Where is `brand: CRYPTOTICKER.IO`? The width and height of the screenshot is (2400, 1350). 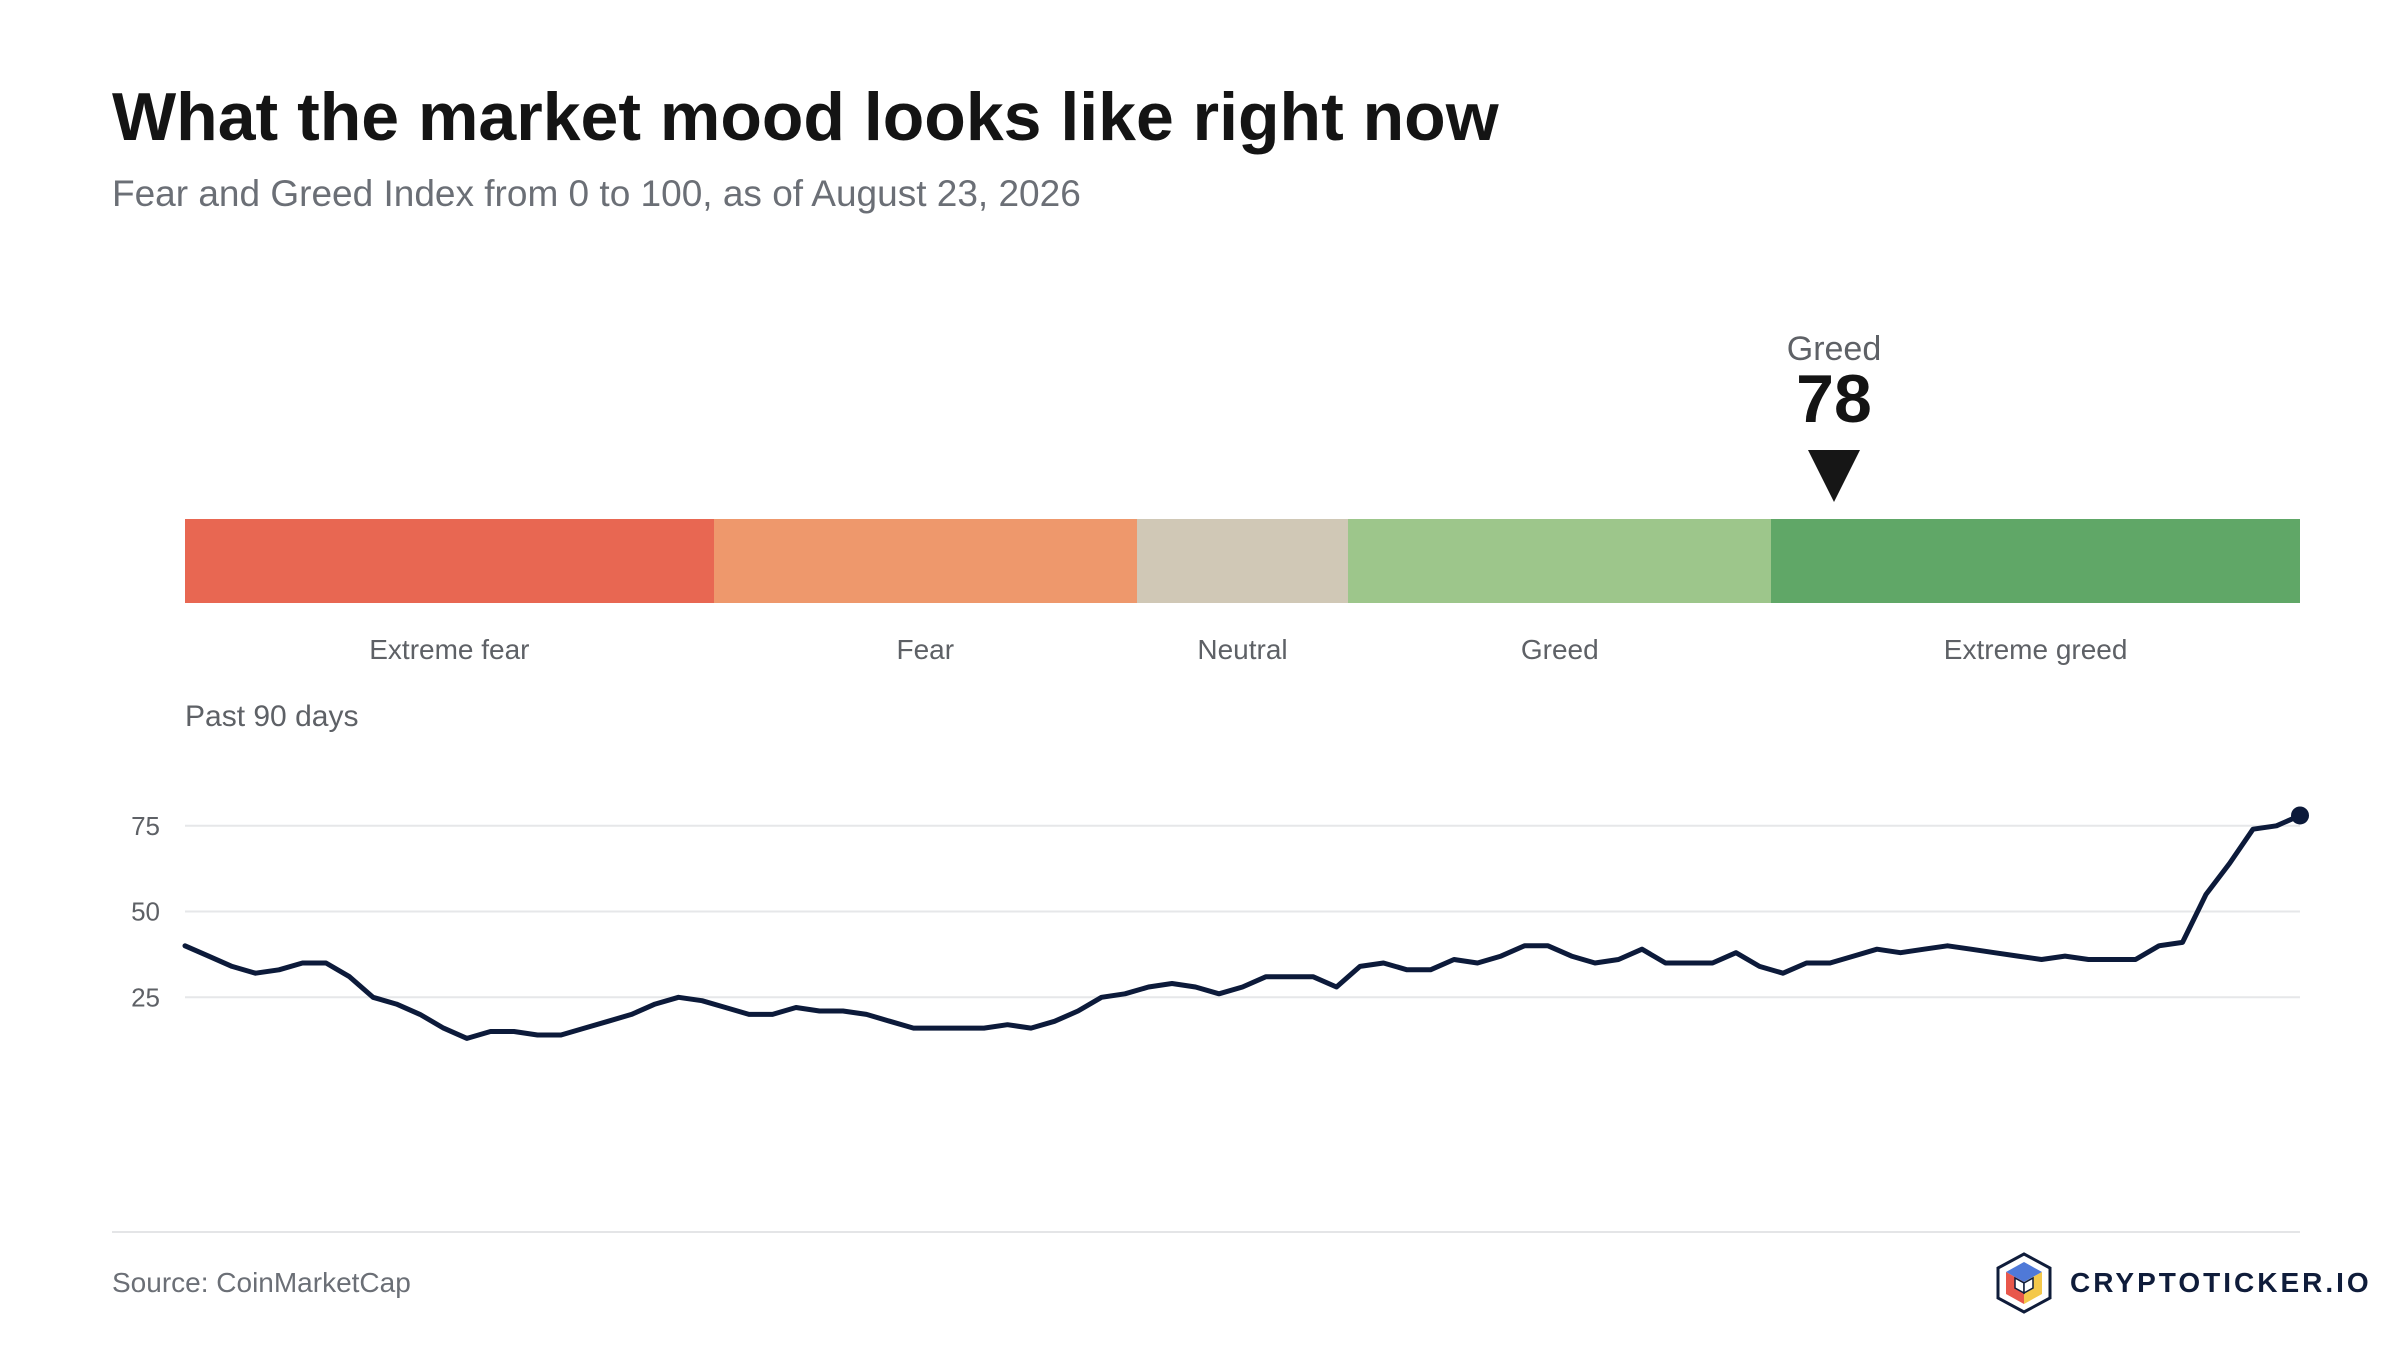 brand: CRYPTOTICKER.IO is located at coordinates (2182, 1283).